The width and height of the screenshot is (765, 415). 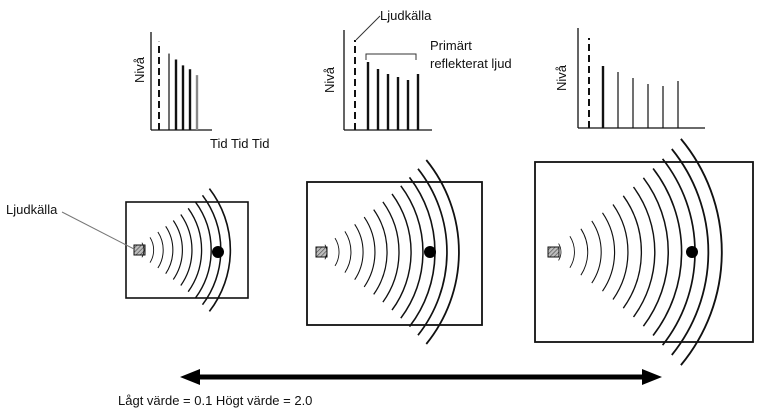 What do you see at coordinates (471, 63) in the screenshot?
I see `primary-reflection-label-line2: reflekterat ljud` at bounding box center [471, 63].